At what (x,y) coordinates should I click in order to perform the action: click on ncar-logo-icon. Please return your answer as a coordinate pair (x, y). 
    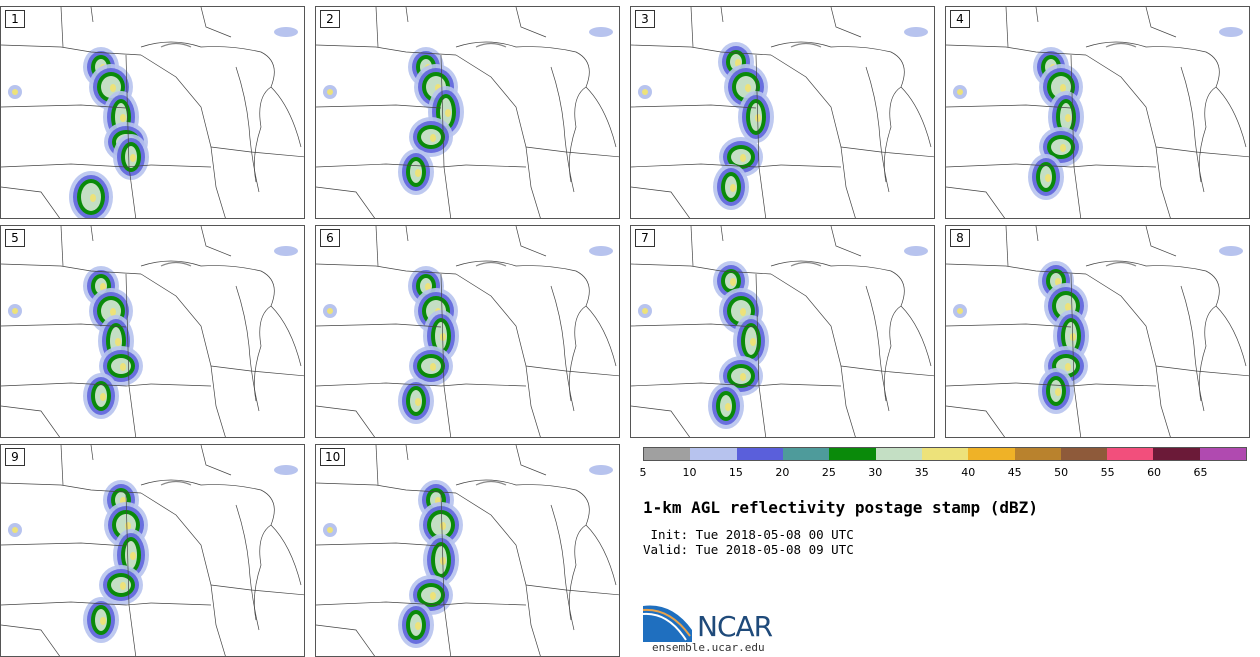
    Looking at the image, I should click on (667, 623).